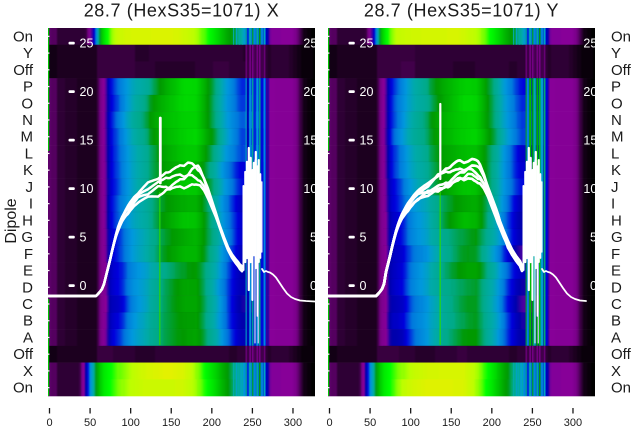 The height and width of the screenshot is (440, 640). Describe the element at coordinates (11, 220) in the screenshot. I see `svg-text: Dipole` at that location.